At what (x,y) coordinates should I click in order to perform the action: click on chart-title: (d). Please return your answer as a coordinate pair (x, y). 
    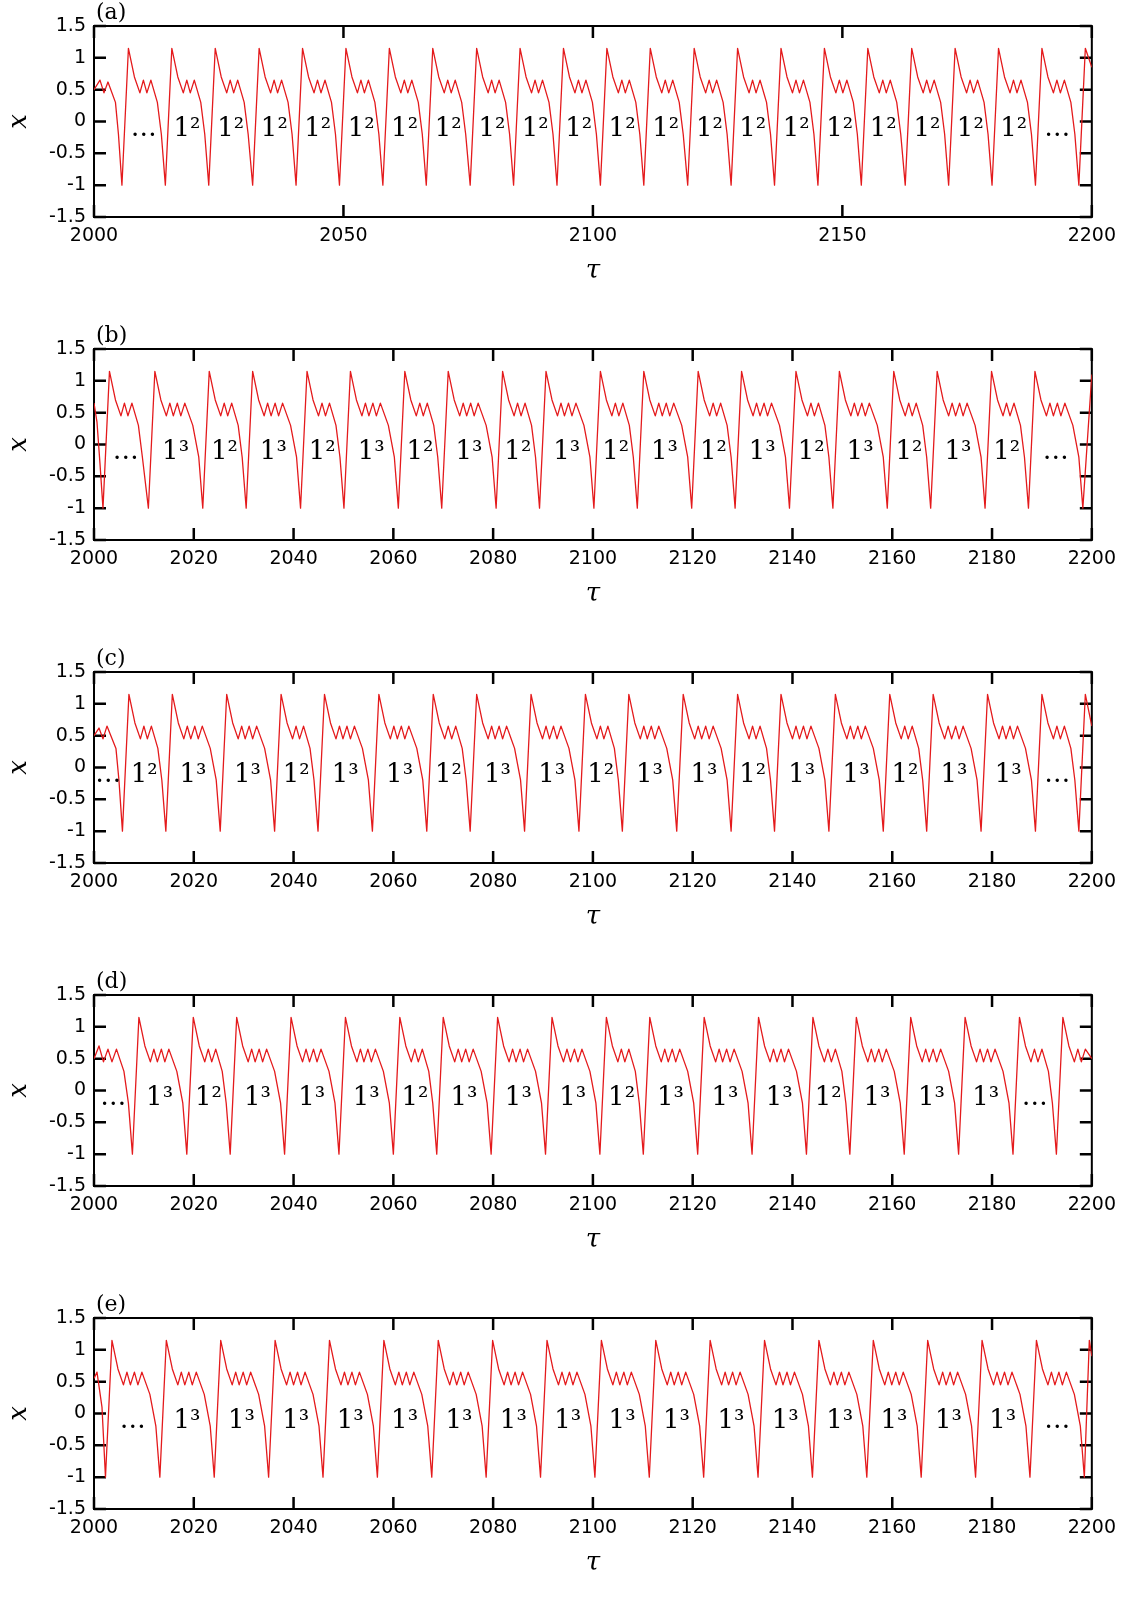
    Looking at the image, I should click on (112, 980).